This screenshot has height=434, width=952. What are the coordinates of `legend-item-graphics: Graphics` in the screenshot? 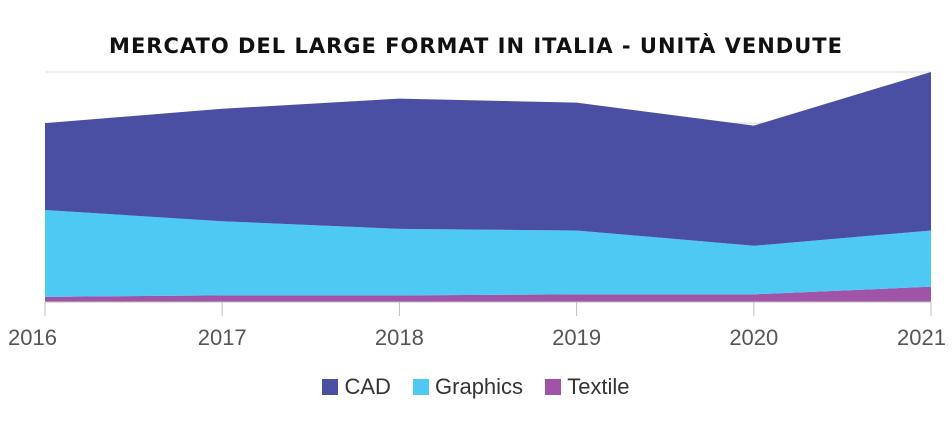 It's located at (468, 387).